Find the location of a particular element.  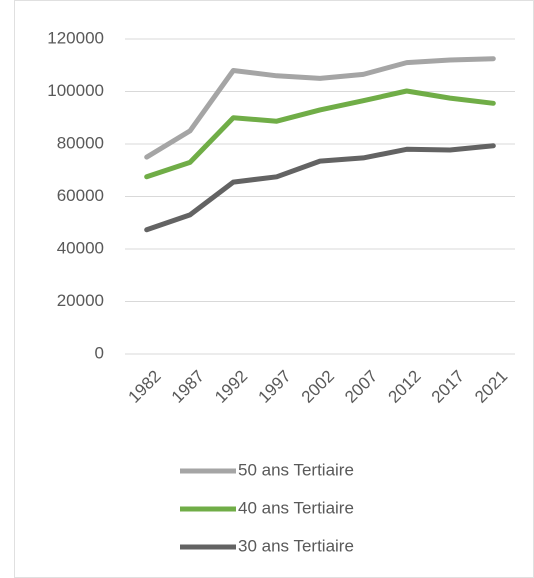

y-tick-label: 60000 is located at coordinates (80, 195).